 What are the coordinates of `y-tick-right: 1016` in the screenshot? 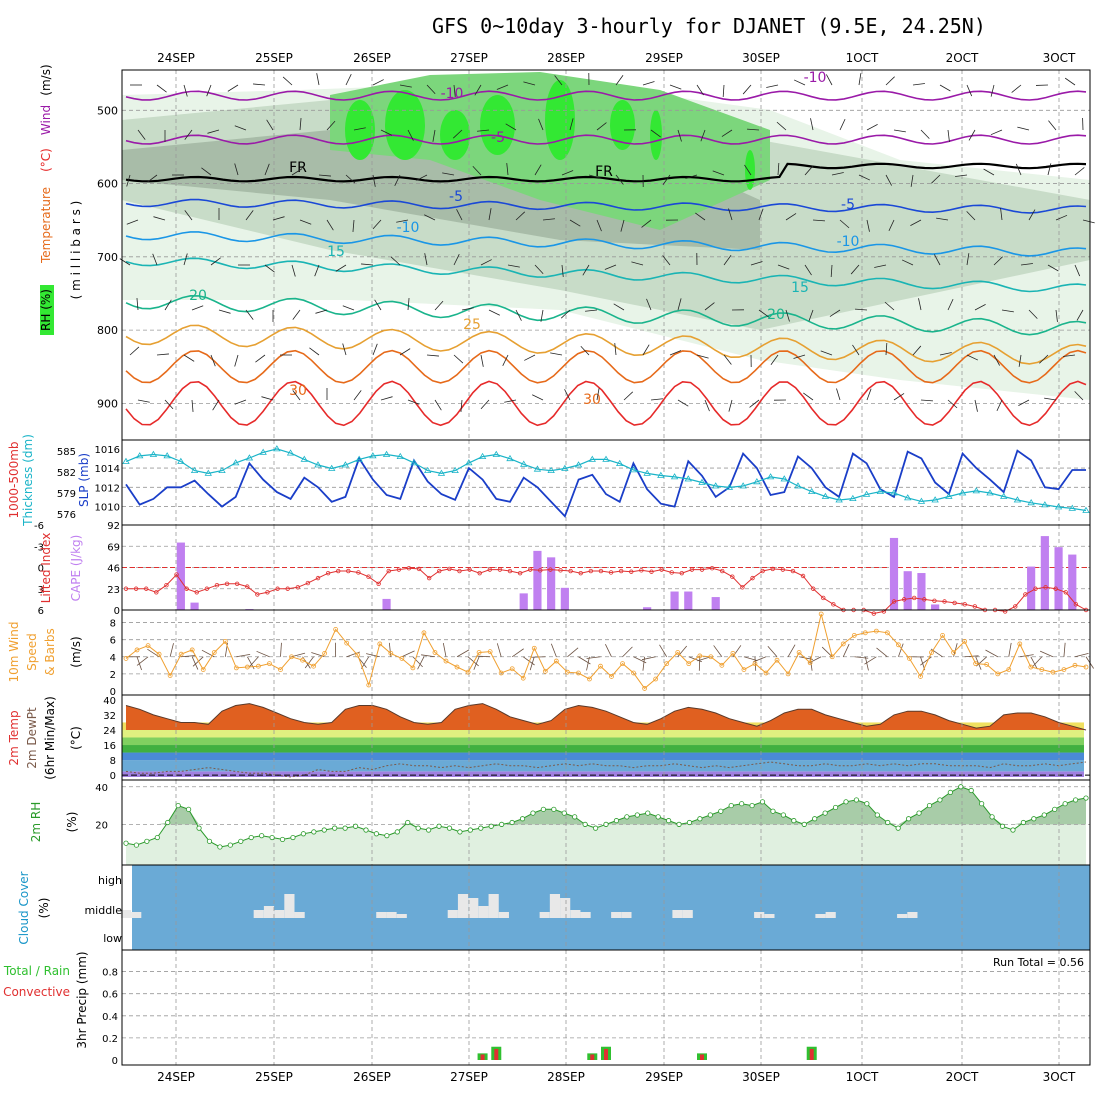 It's located at (107, 450).